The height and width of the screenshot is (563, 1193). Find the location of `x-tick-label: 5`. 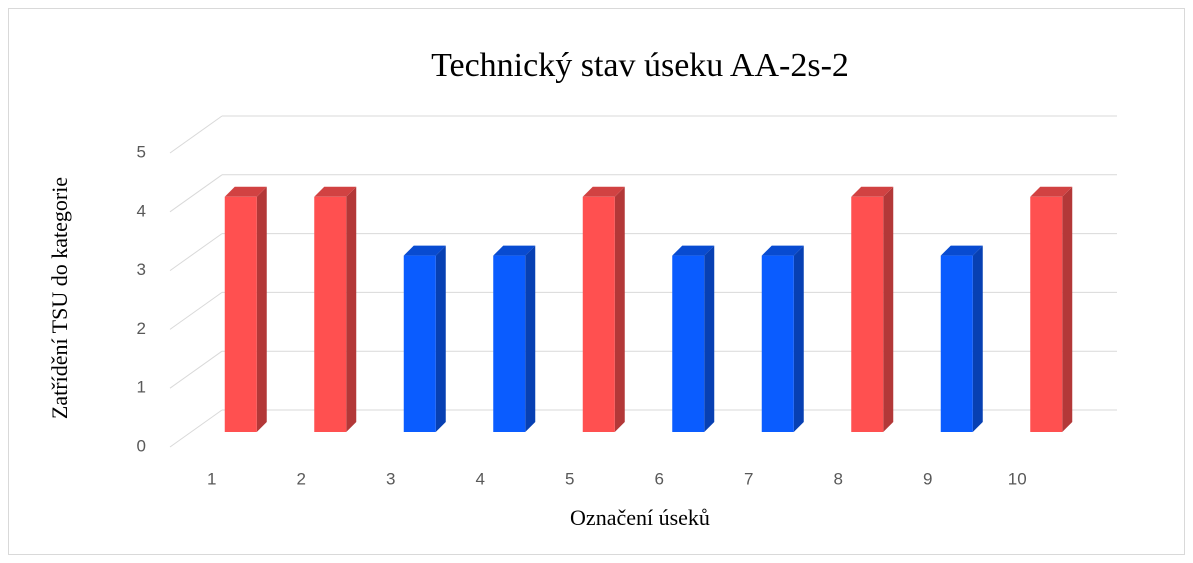

x-tick-label: 5 is located at coordinates (569, 478).